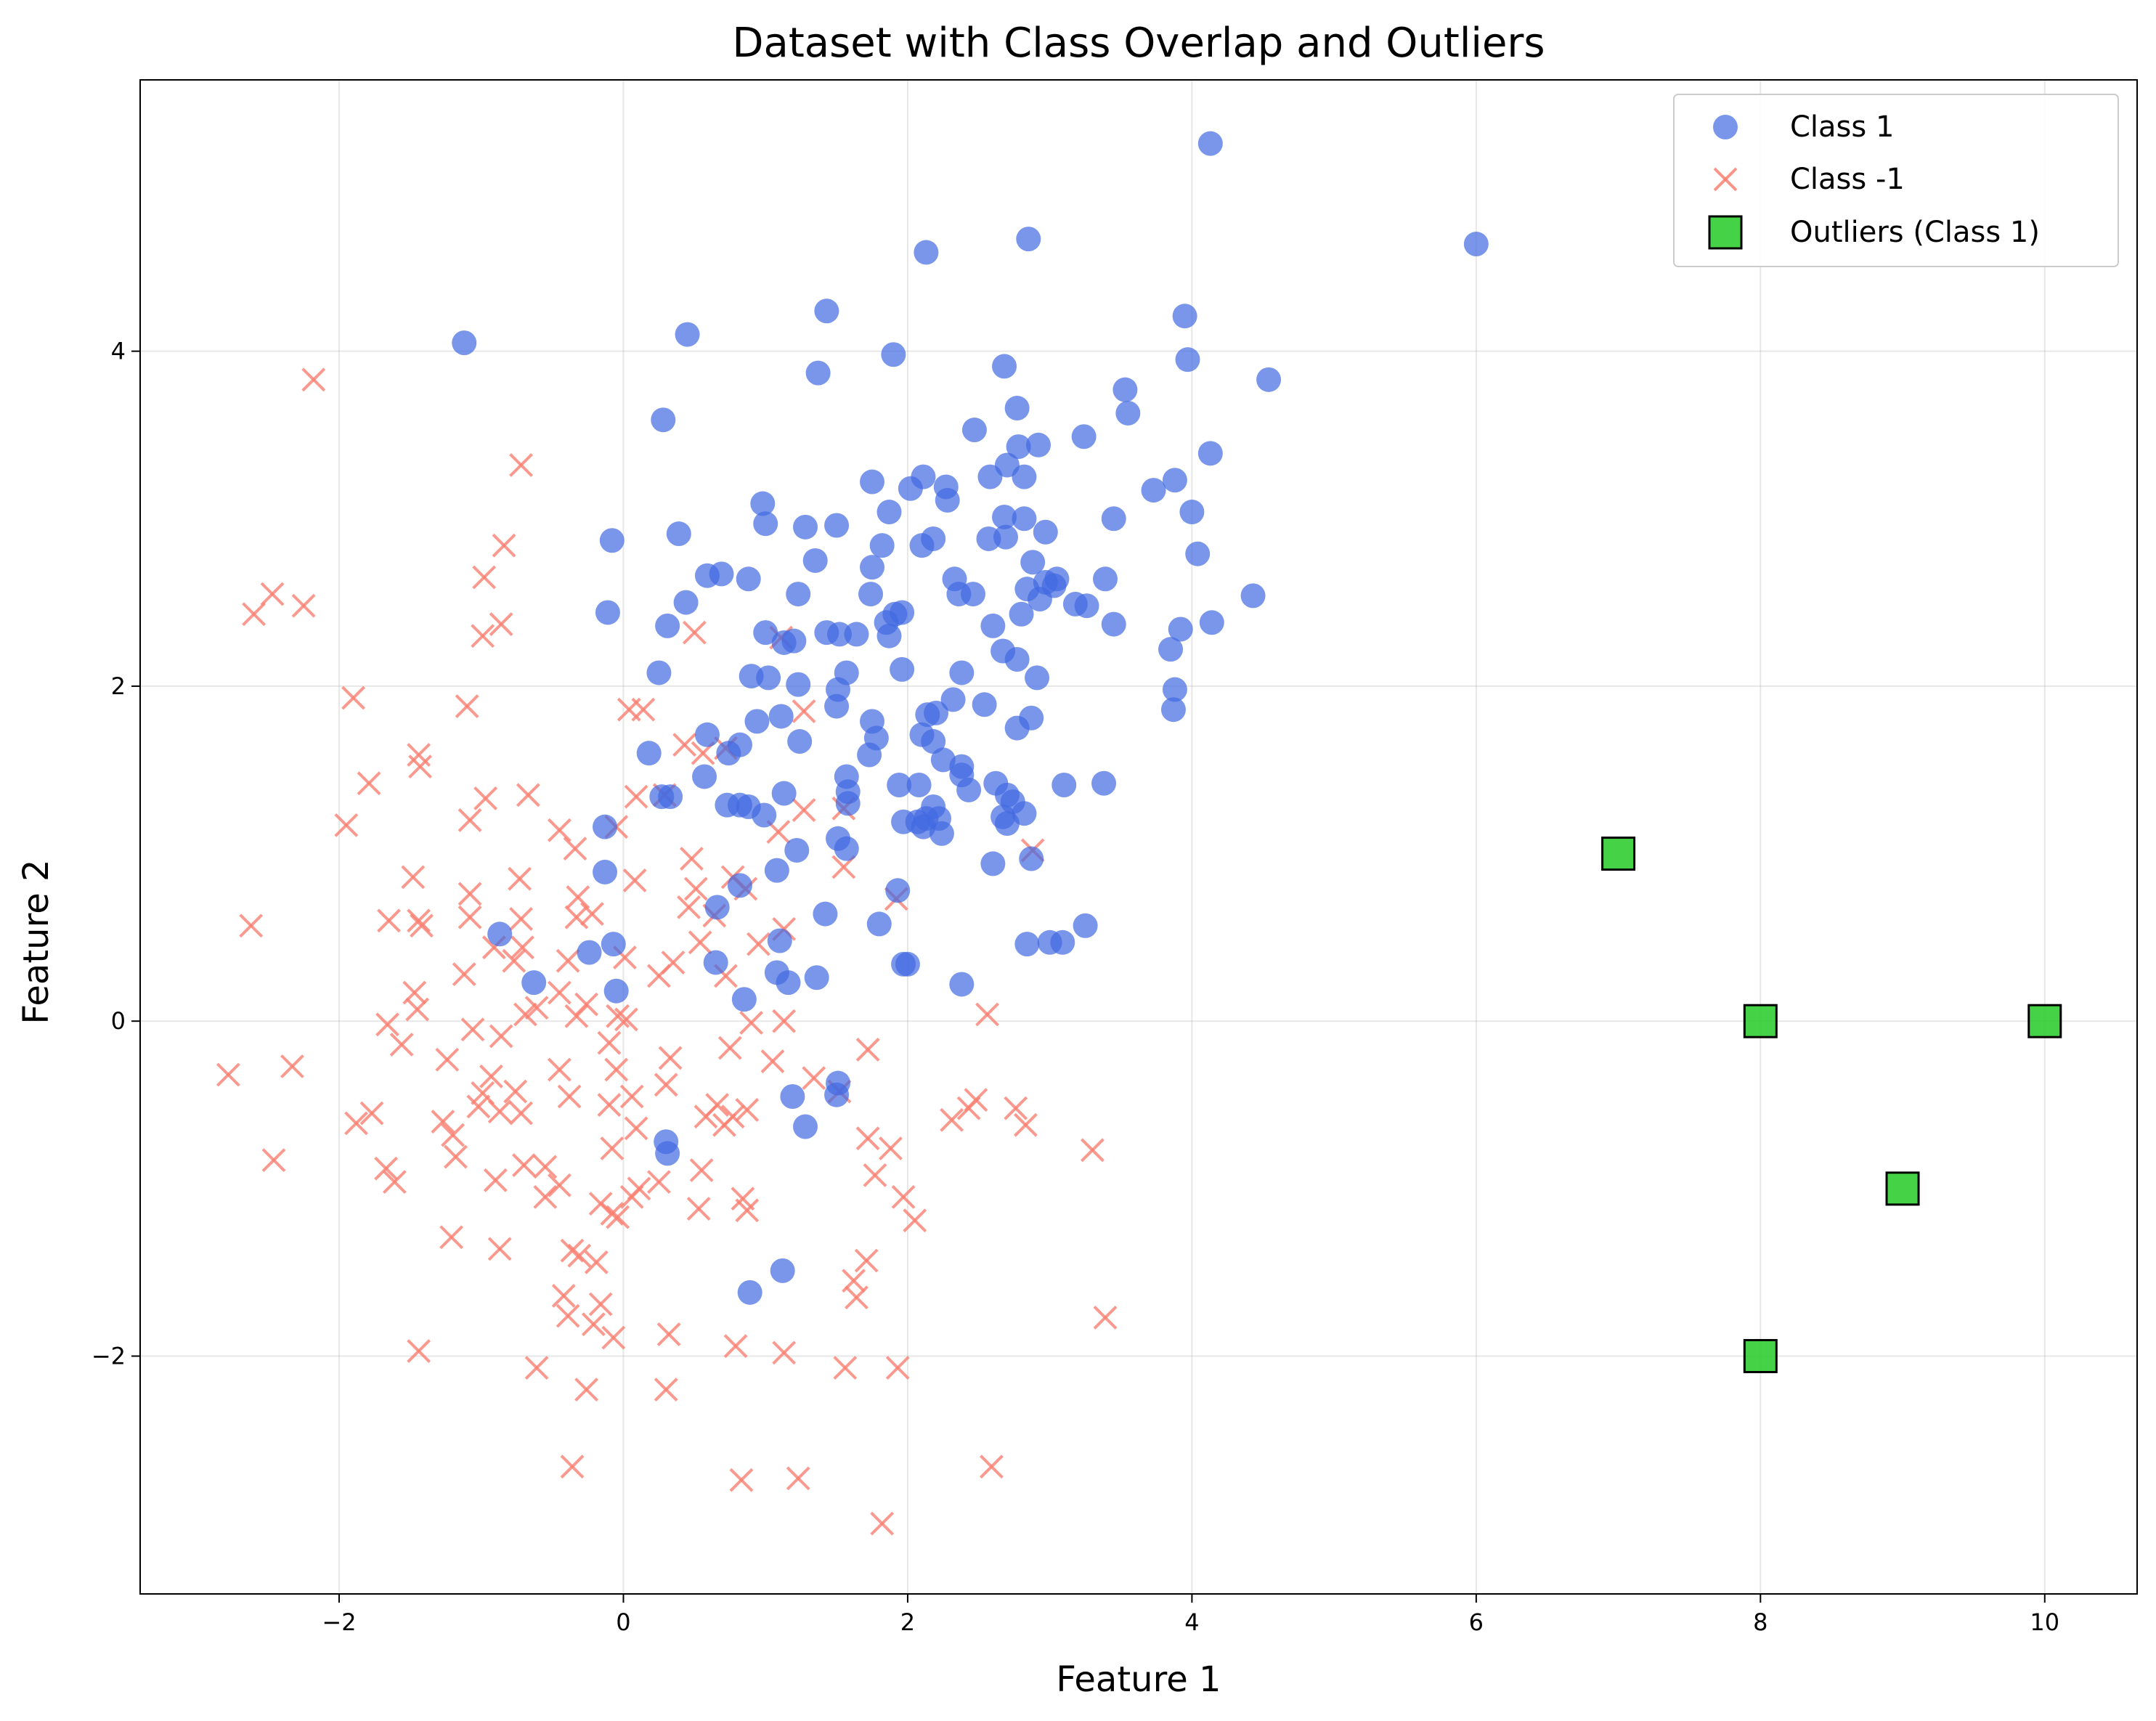  What do you see at coordinates (118, 1021) in the screenshot?
I see `y-tick-label: 0` at bounding box center [118, 1021].